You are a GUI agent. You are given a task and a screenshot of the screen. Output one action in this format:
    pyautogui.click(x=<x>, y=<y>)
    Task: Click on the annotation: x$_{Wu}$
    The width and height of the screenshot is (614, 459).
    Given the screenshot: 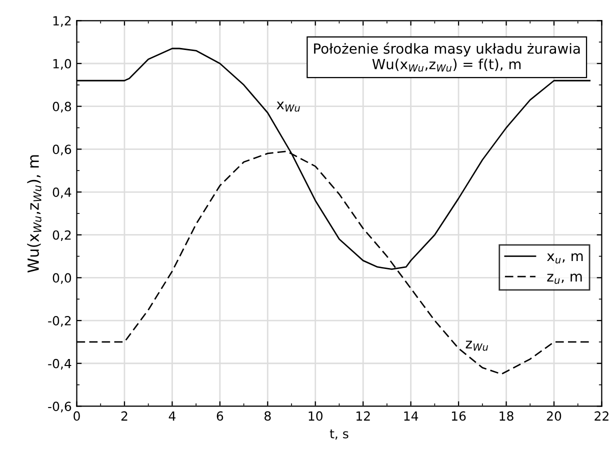 What is the action you would take?
    pyautogui.click(x=288, y=107)
    